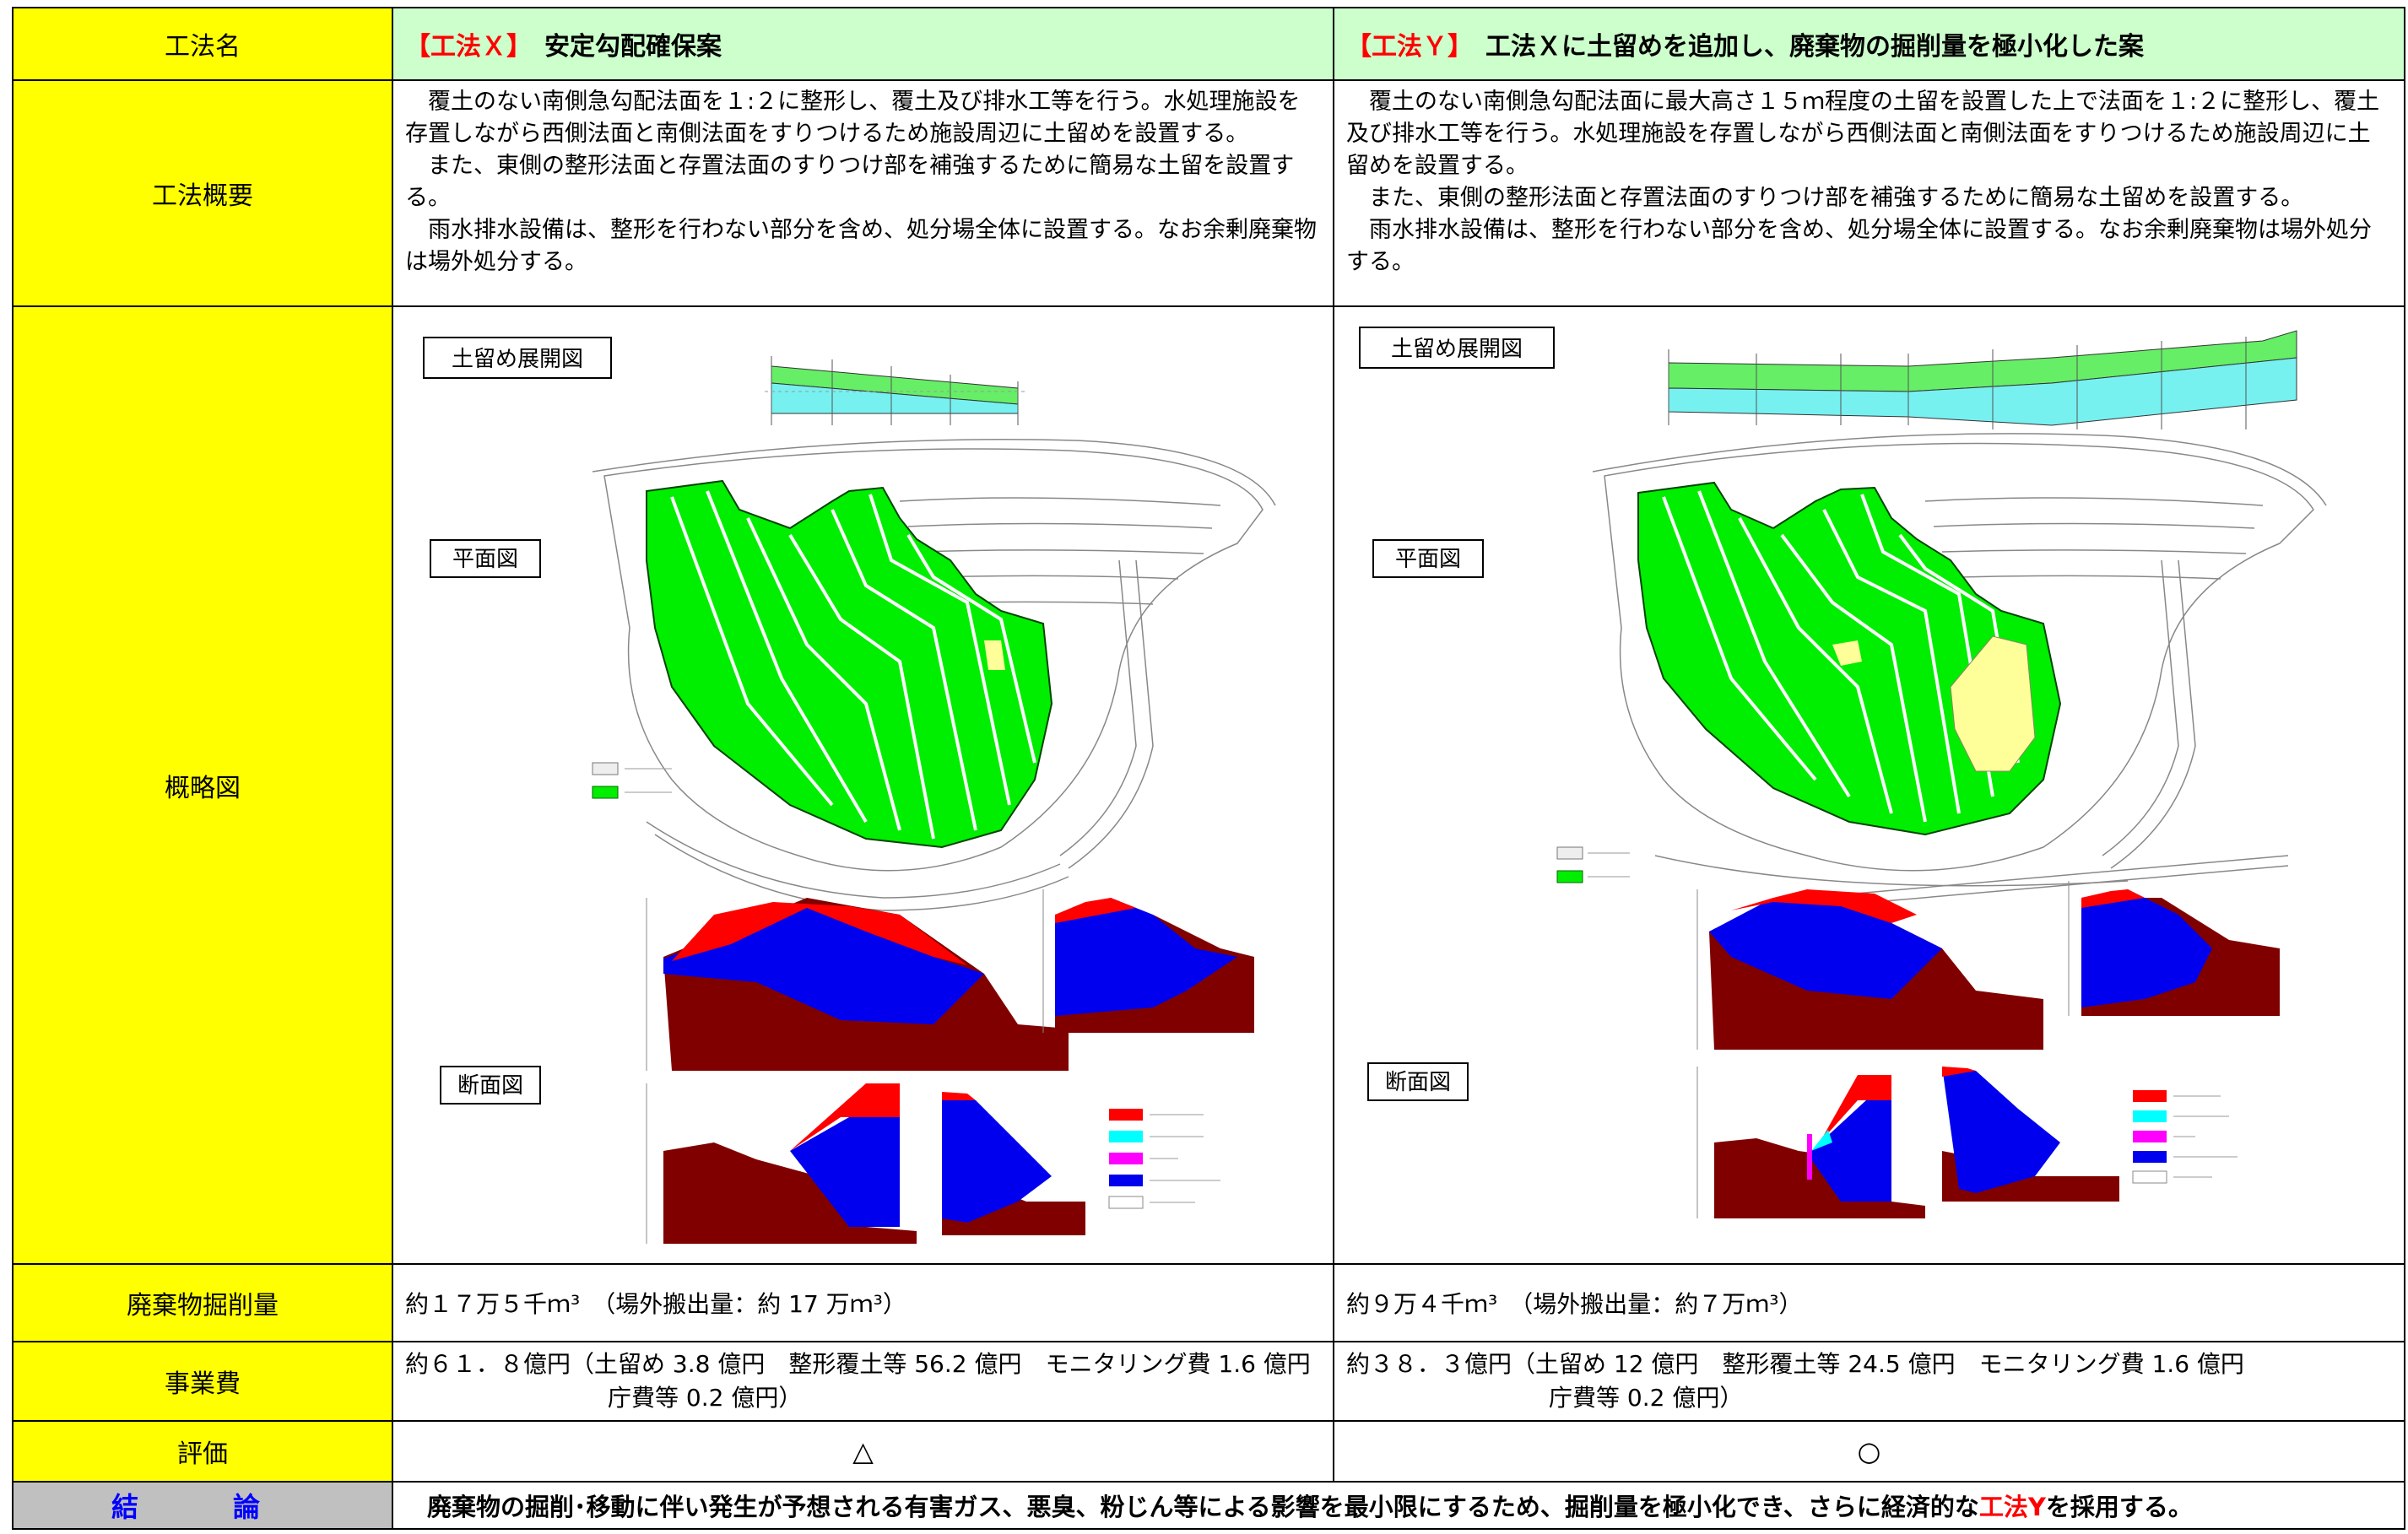 The width and height of the screenshot is (2408, 1534). Describe the element at coordinates (781, 1163) in the screenshot. I see `method-x-section-lower-left` at that location.